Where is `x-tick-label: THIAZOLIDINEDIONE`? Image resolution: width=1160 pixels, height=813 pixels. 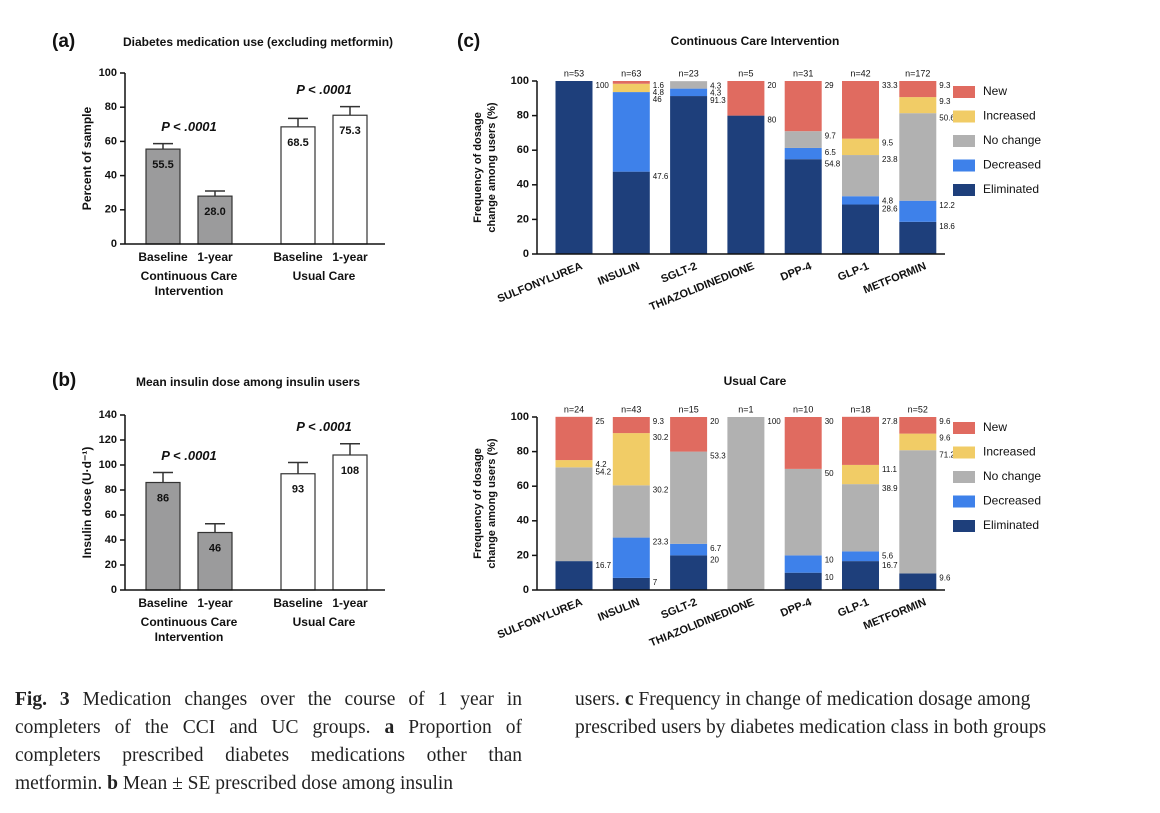
x-tick-label: THIAZOLIDINEDIONE is located at coordinates (702, 286).